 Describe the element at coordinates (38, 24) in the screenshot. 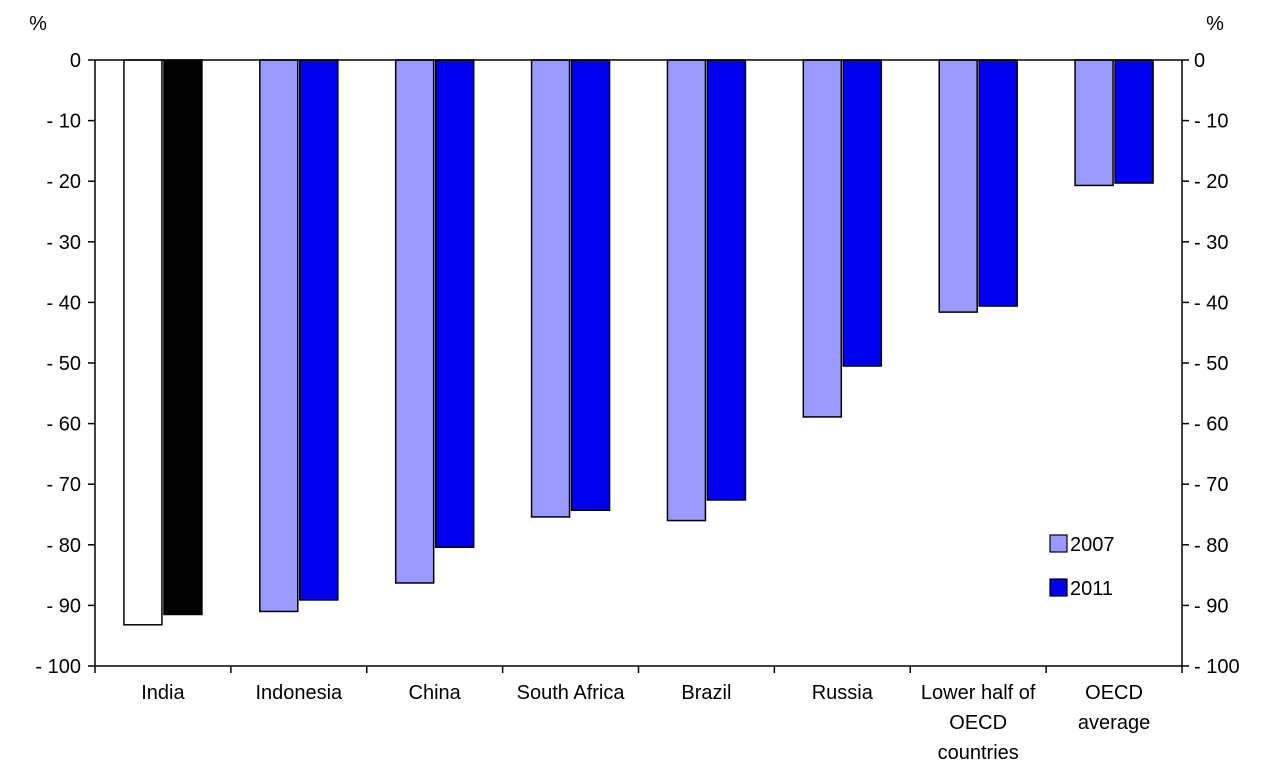

I see `left-axis-unit: %` at that location.